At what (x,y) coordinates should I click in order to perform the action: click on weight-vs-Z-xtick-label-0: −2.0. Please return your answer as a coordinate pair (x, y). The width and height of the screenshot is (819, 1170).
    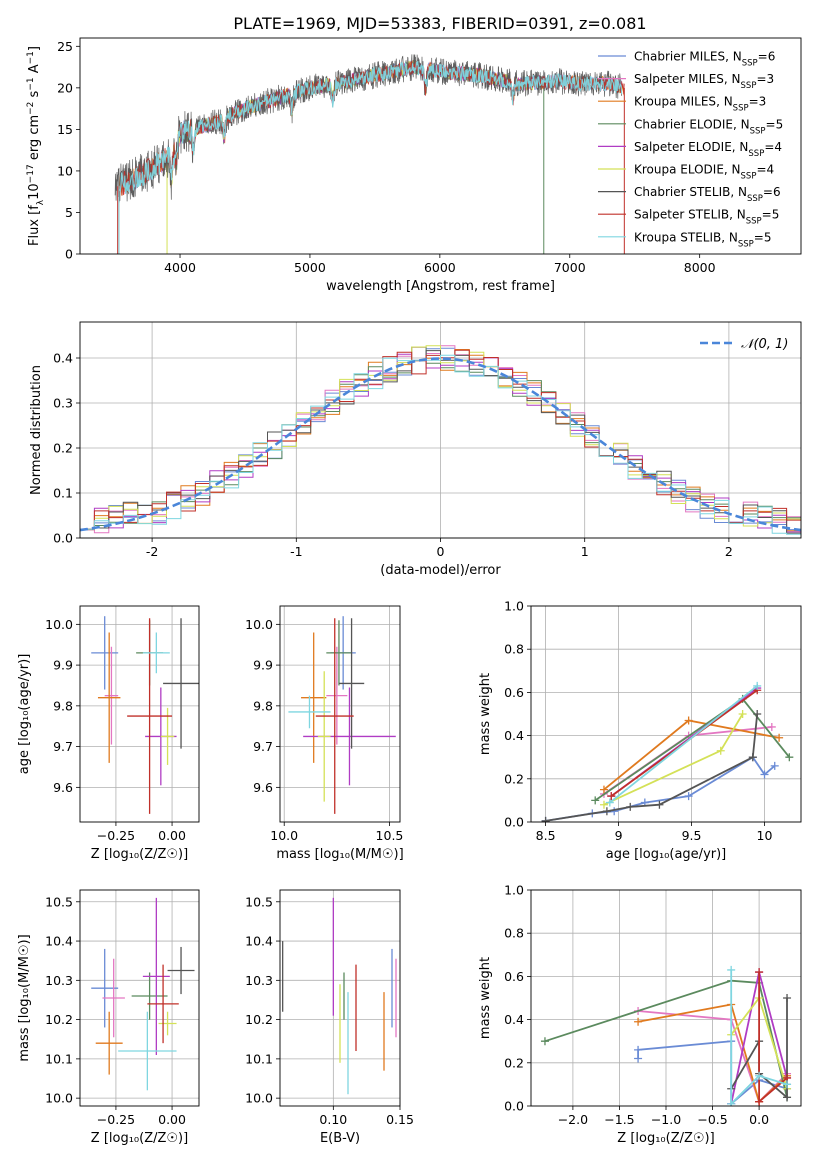
    Looking at the image, I should click on (573, 1119).